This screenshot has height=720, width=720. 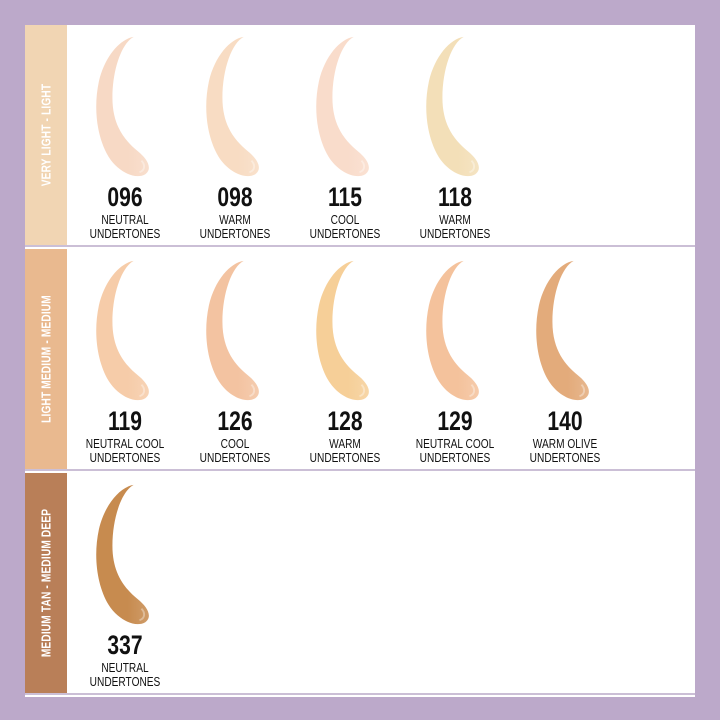 I want to click on category-band: MEDIUM TAN - MEDIUM DEEP, so click(x=46, y=583).